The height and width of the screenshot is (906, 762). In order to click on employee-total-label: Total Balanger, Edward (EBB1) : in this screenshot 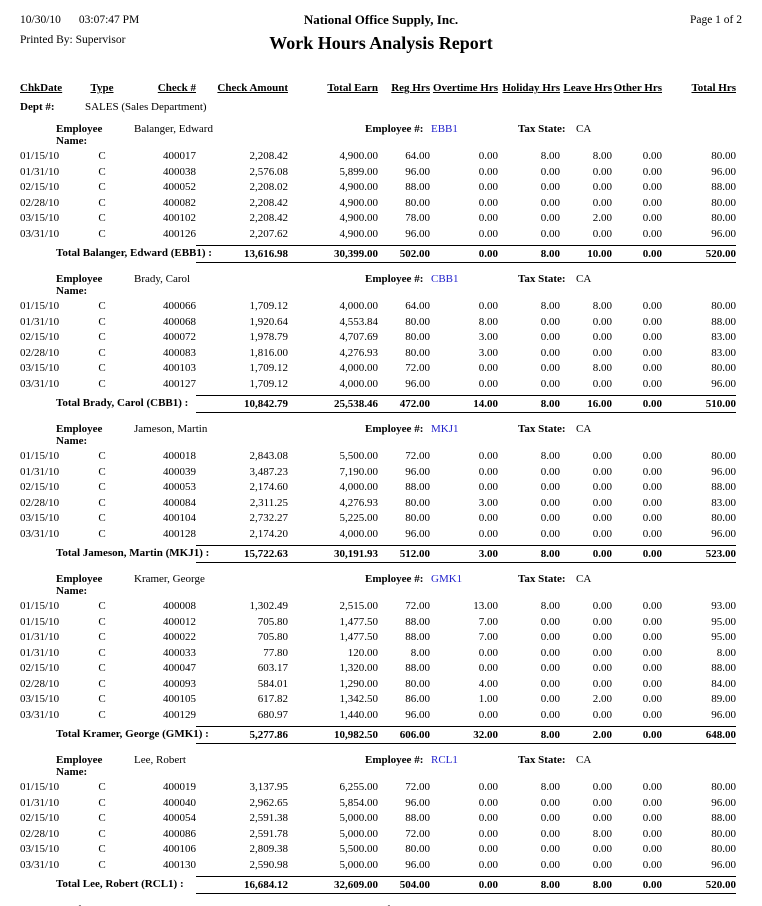, I will do `click(134, 253)`.